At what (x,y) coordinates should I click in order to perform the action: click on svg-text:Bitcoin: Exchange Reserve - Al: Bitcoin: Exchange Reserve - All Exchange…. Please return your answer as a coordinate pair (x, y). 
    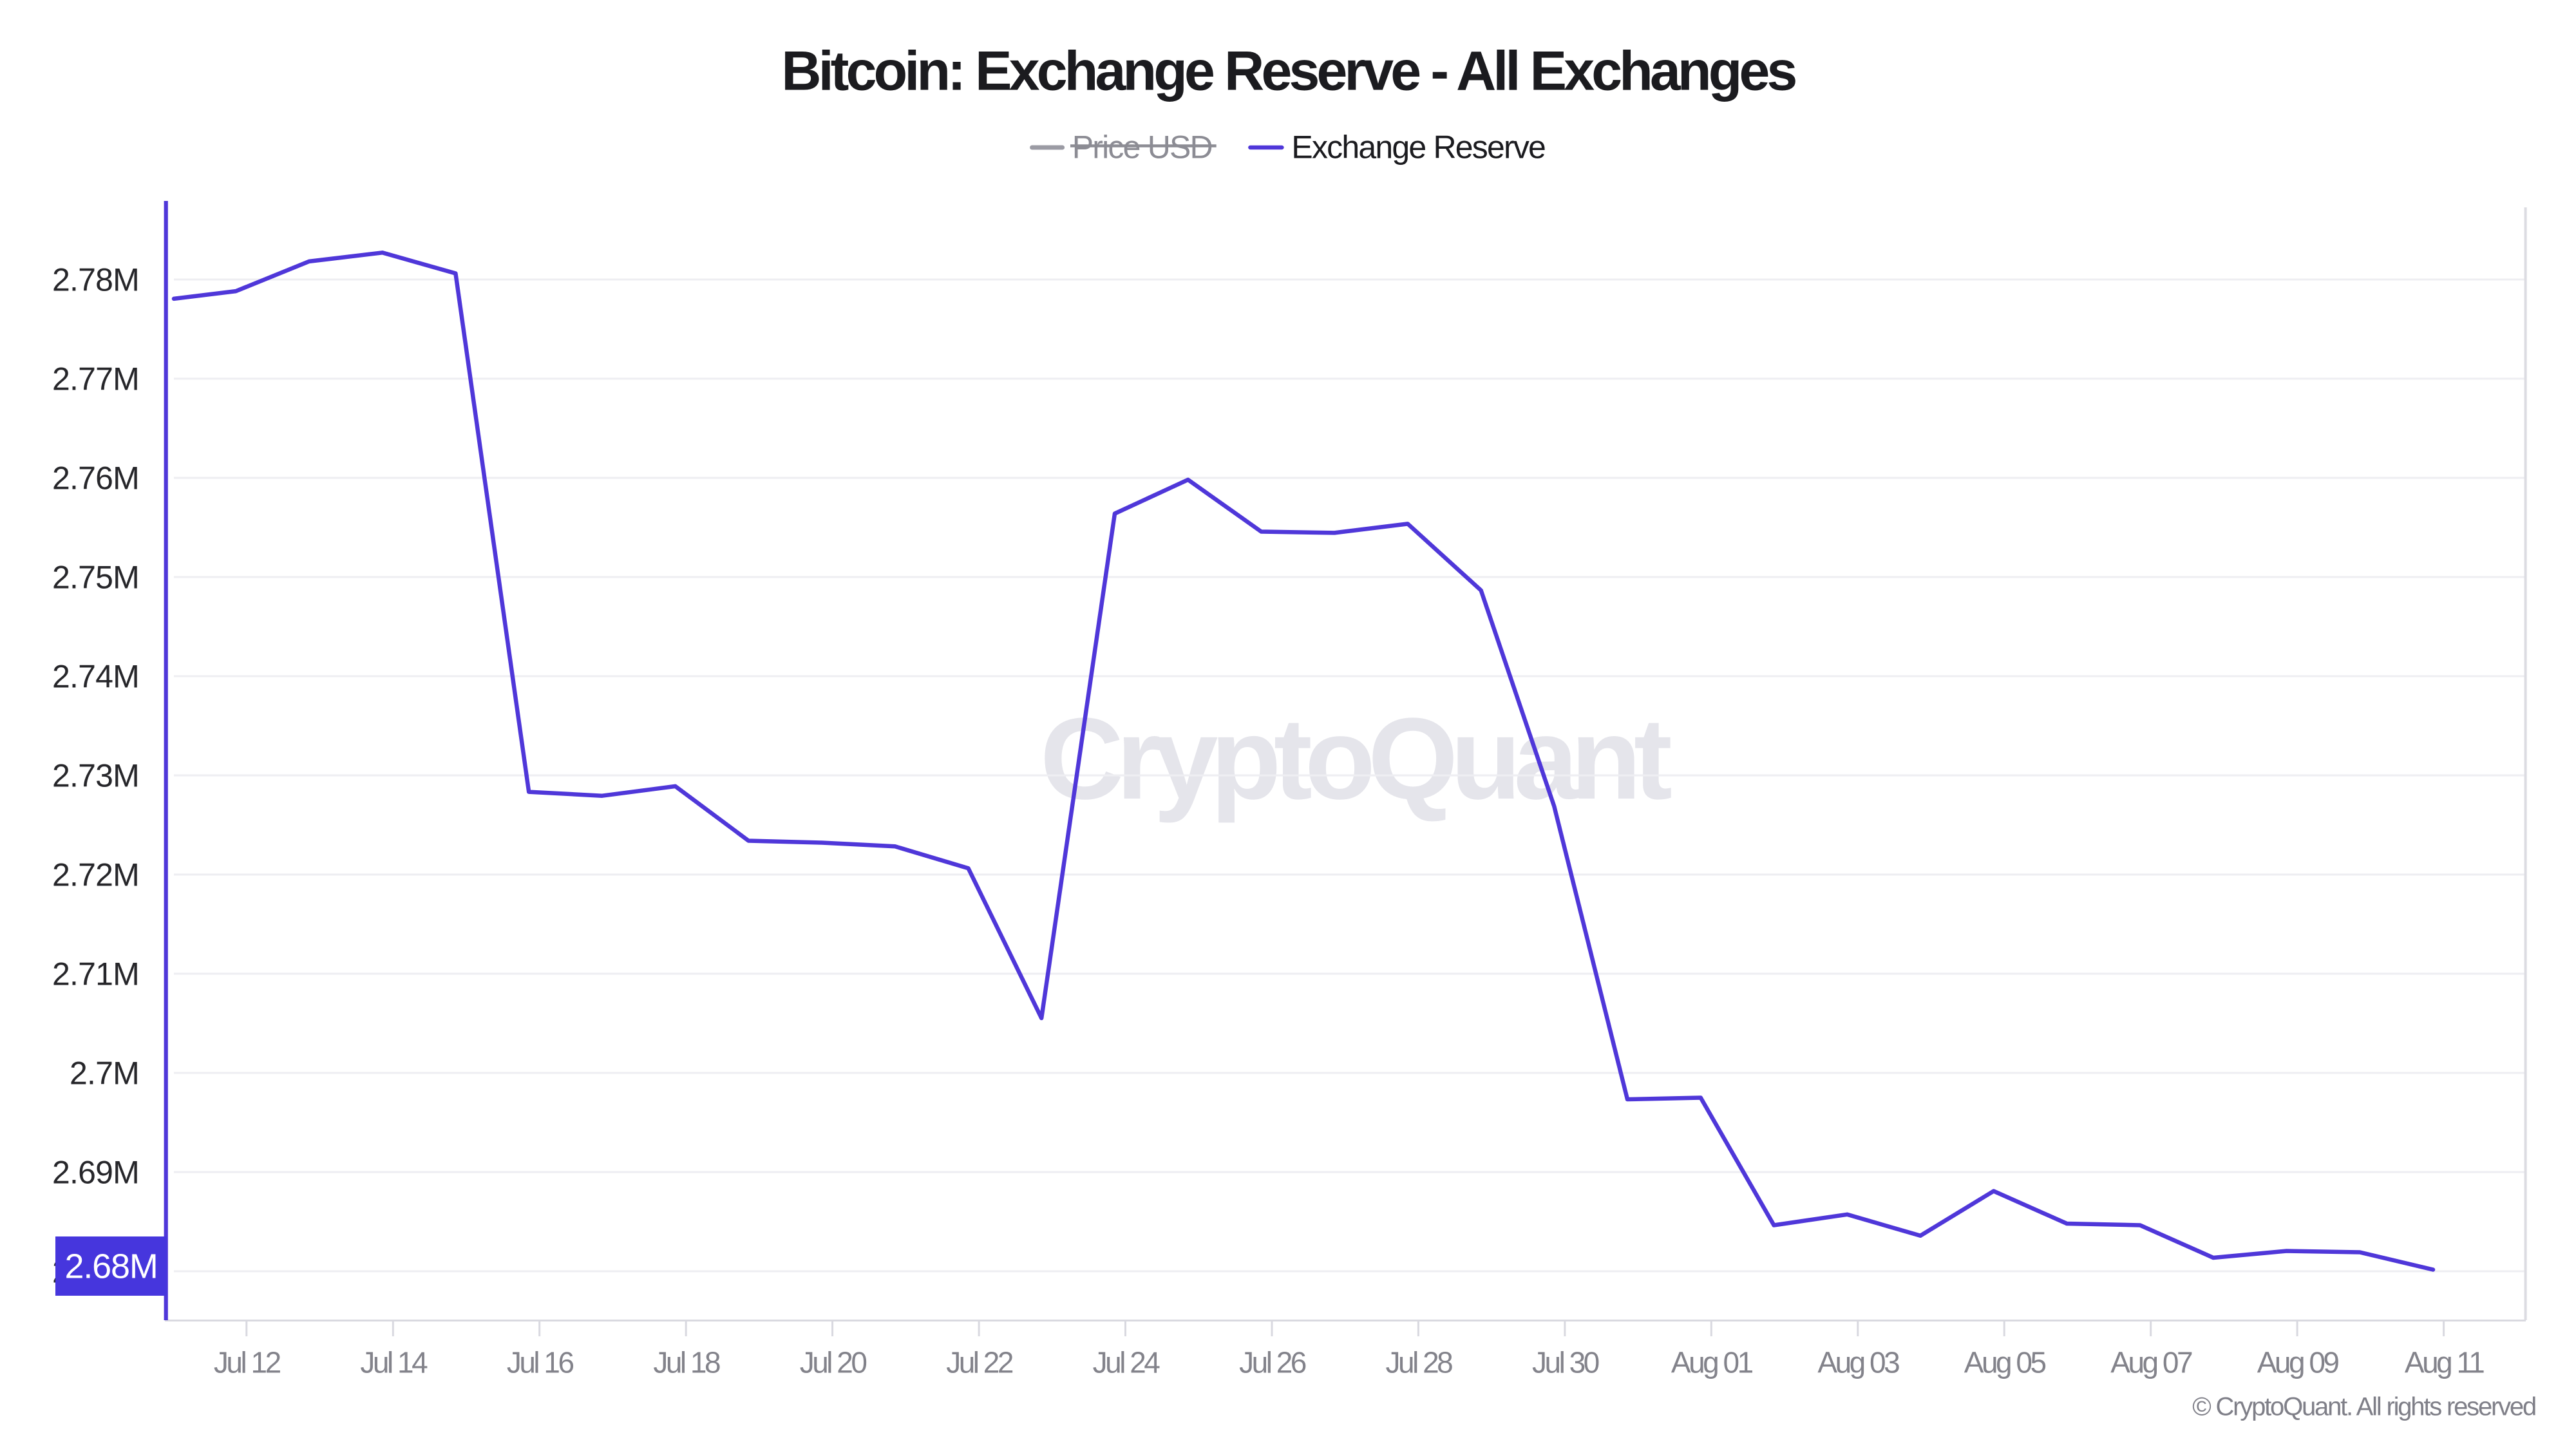
    Looking at the image, I should click on (1288, 71).